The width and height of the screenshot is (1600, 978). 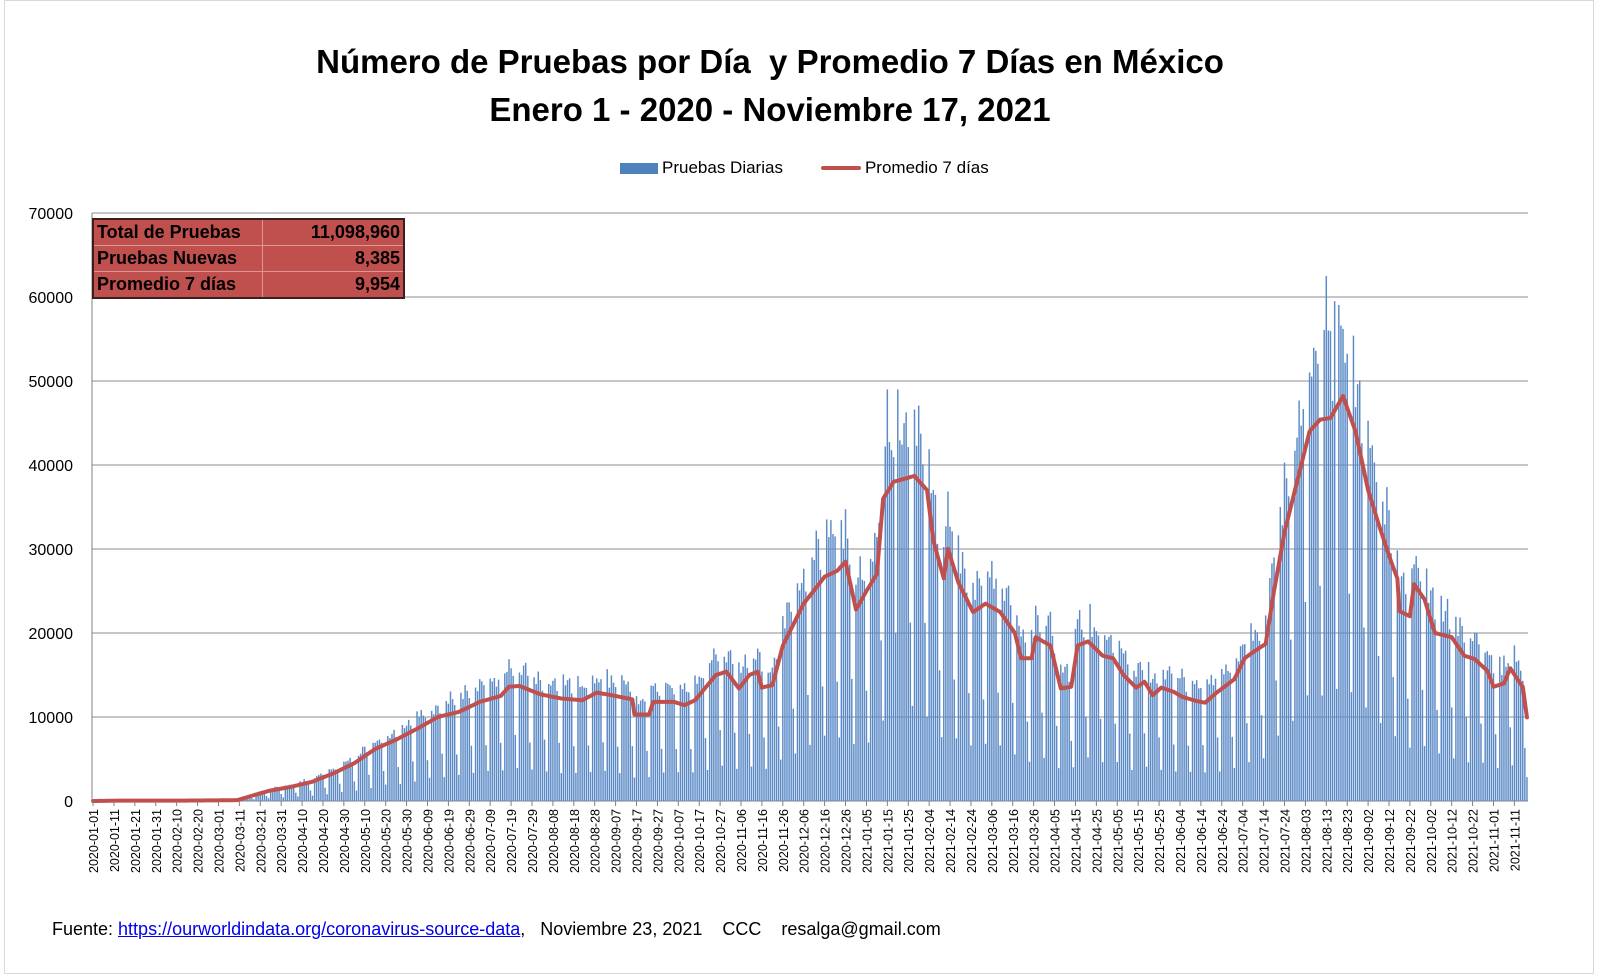 What do you see at coordinates (1160, 841) in the screenshot?
I see `x-tick-label: 2021-05-25` at bounding box center [1160, 841].